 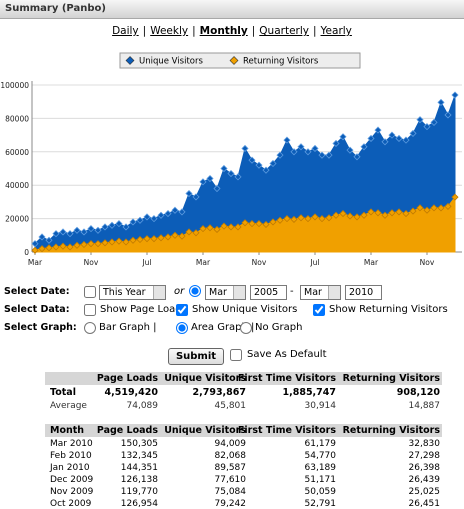 I want to click on data-option-label: Show Unique Visitors, so click(x=245, y=309).